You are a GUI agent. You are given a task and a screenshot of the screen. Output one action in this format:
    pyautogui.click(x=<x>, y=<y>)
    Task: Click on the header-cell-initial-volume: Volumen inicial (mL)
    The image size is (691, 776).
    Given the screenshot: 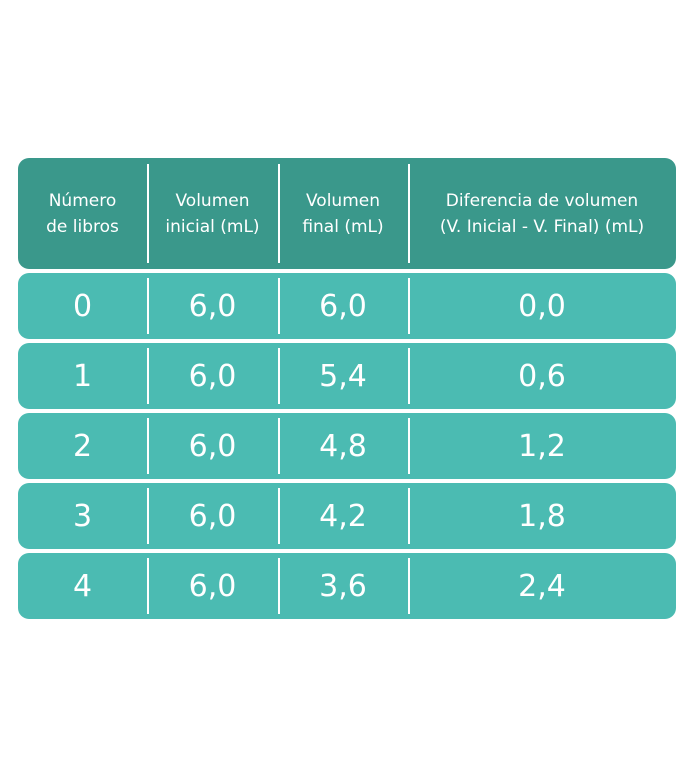 What is the action you would take?
    pyautogui.click(x=212, y=213)
    